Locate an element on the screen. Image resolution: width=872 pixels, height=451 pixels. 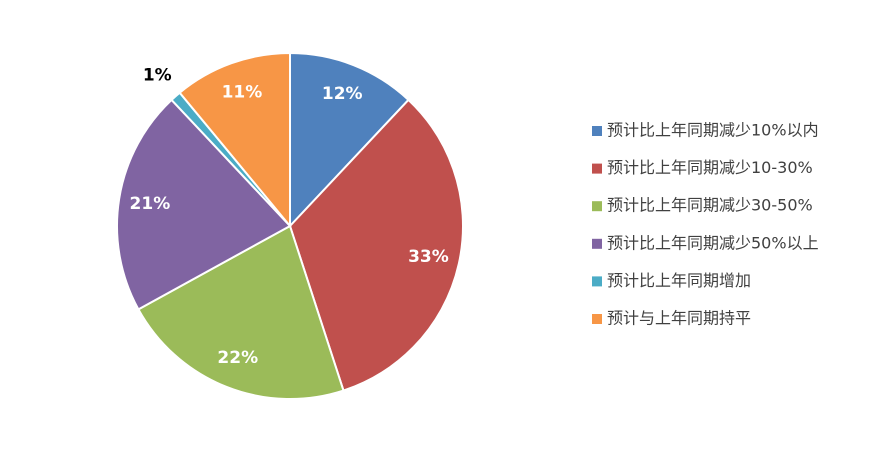
data-label: 1% is located at coordinates (157, 75).